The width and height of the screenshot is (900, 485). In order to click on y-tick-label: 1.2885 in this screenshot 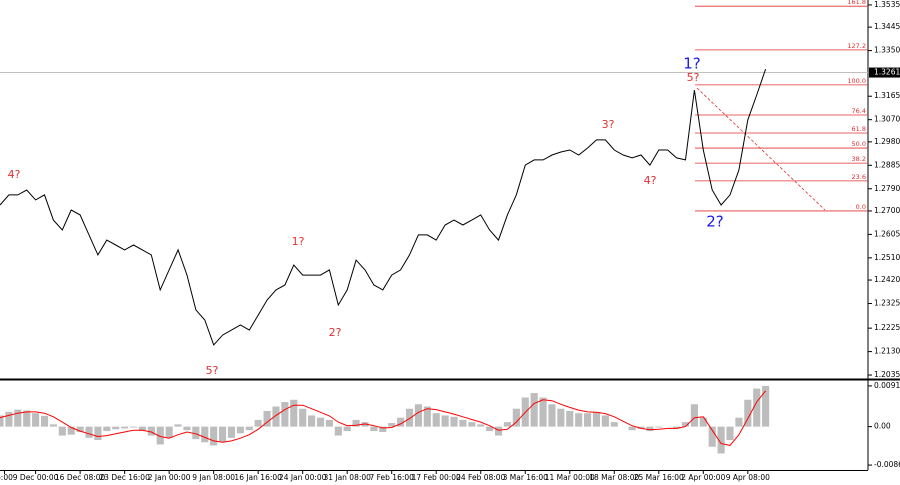, I will do `click(887, 164)`.